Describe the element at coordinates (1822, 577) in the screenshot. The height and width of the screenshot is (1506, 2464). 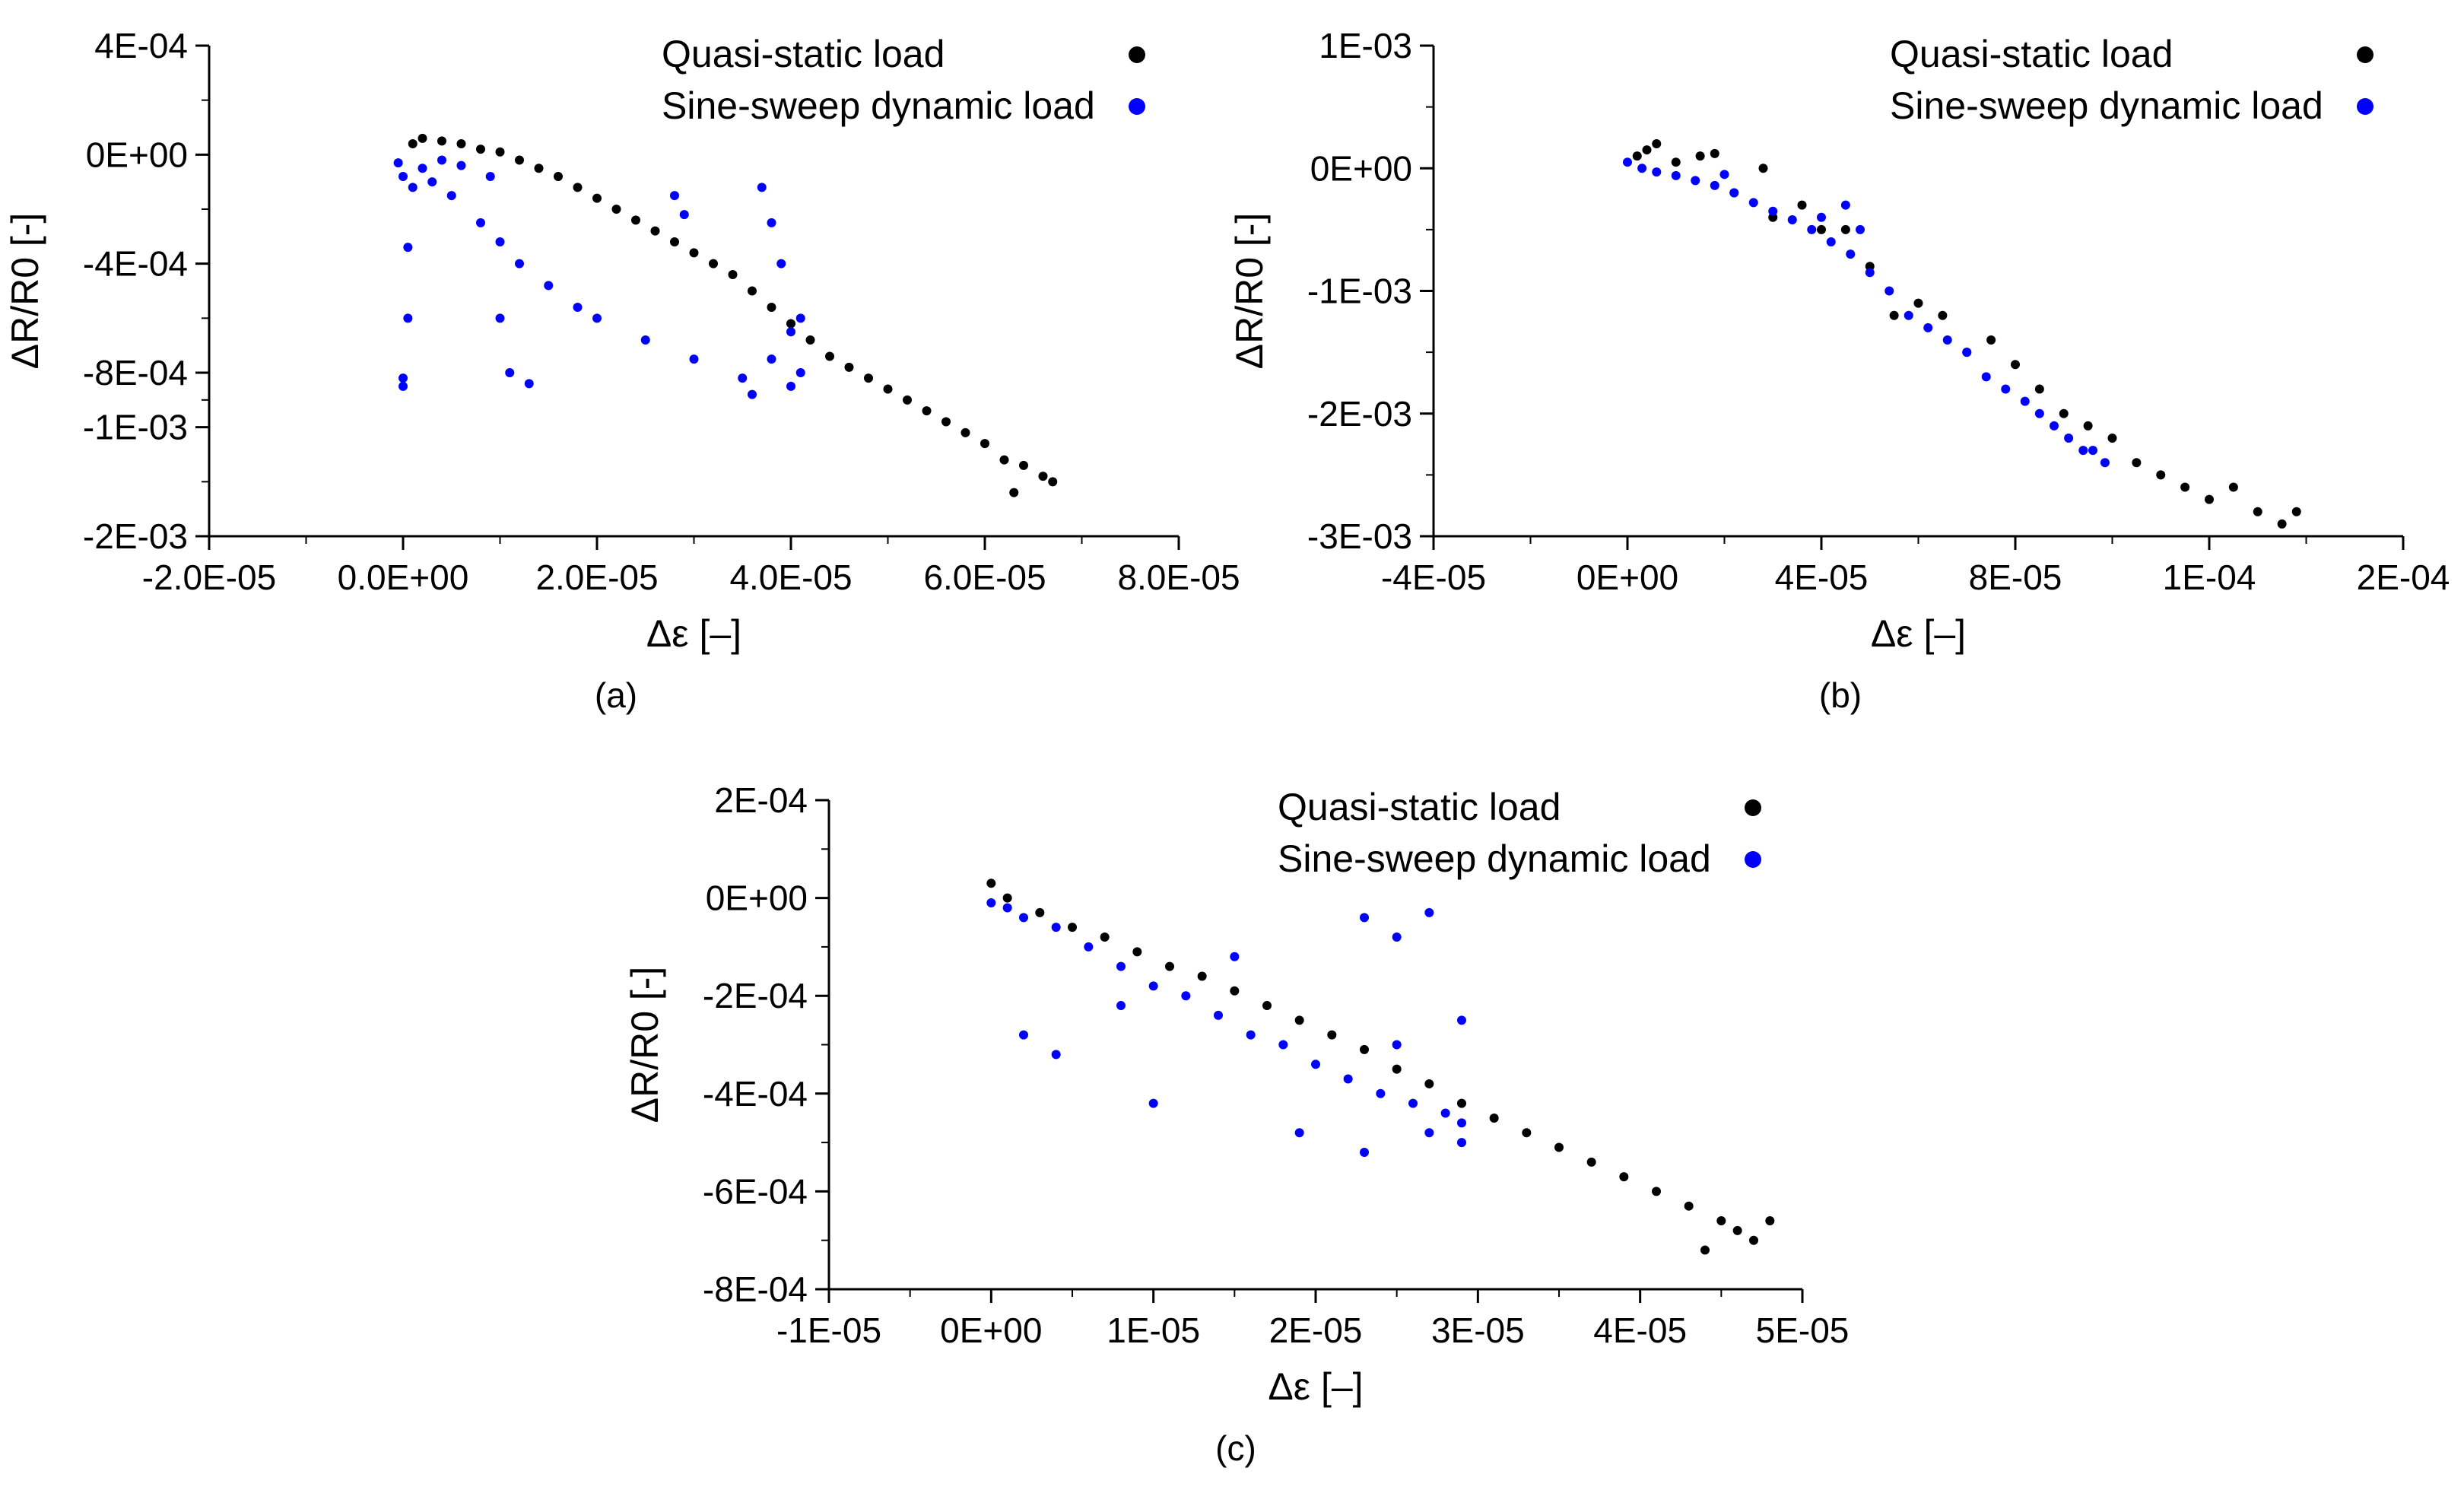
I see `x-tick-label: 4E-05` at that location.